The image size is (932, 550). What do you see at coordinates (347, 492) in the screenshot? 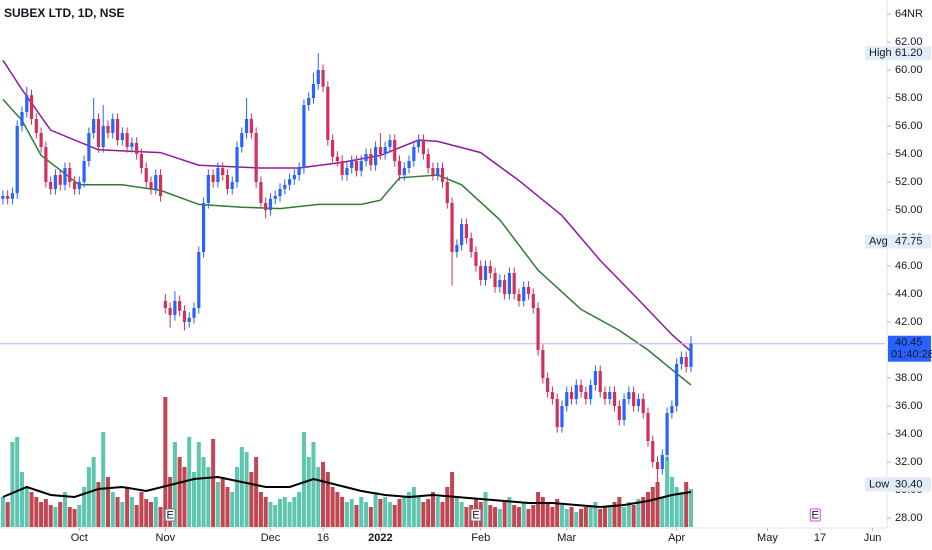
I see `volume-ma-line` at bounding box center [347, 492].